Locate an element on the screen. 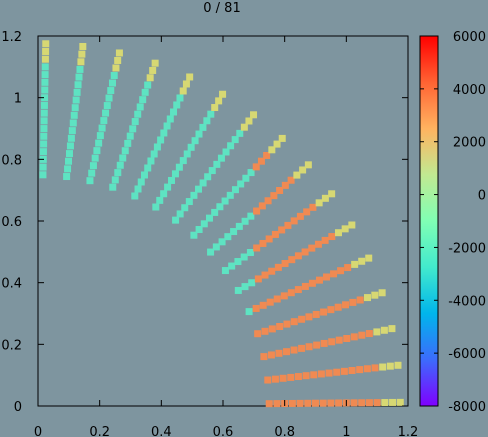  colorbar-tick-label: 6000 is located at coordinates (469, 37).